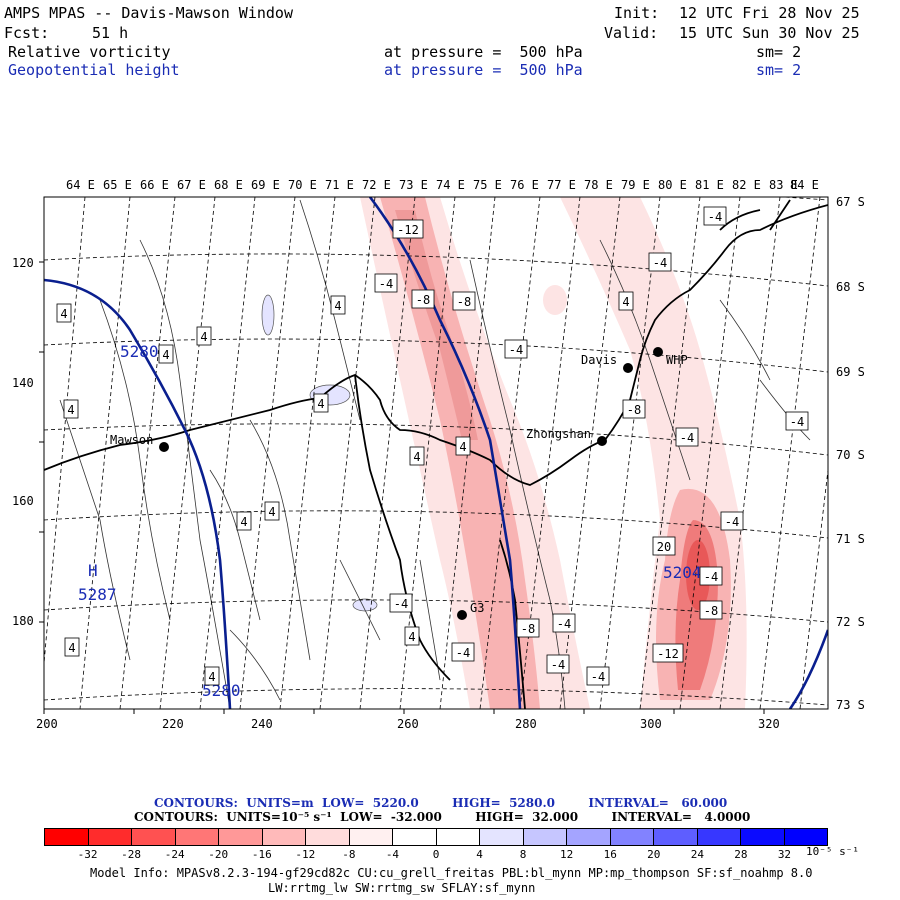 This screenshot has width=900, height=900. What do you see at coordinates (450, 185) in the screenshot?
I see `lon-label: 74 E` at bounding box center [450, 185].